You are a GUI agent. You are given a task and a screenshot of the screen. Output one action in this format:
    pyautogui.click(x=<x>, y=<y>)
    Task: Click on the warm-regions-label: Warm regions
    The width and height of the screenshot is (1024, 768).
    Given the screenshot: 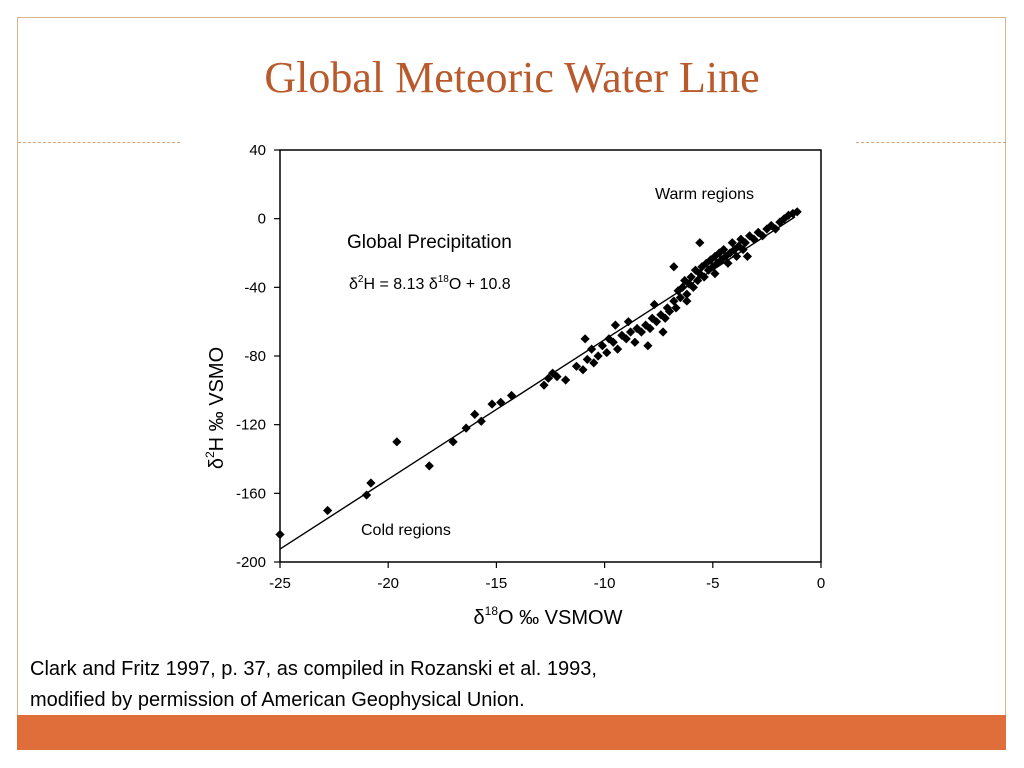 What is the action you would take?
    pyautogui.click(x=704, y=194)
    